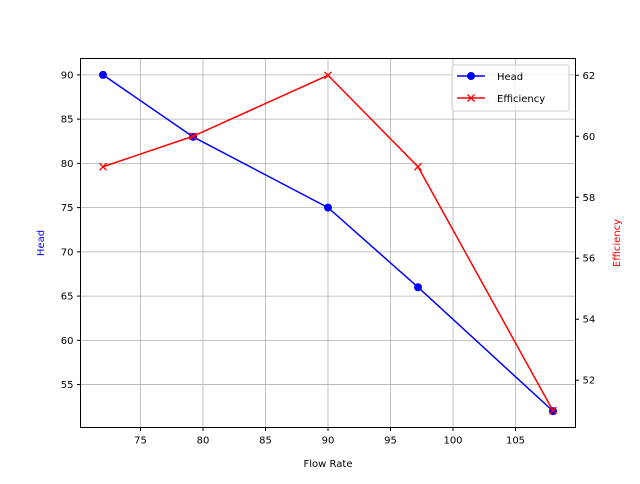 Image resolution: width=640 pixels, height=484 pixels. Describe the element at coordinates (67, 341) in the screenshot. I see `y-tick-label-left: 60` at that location.